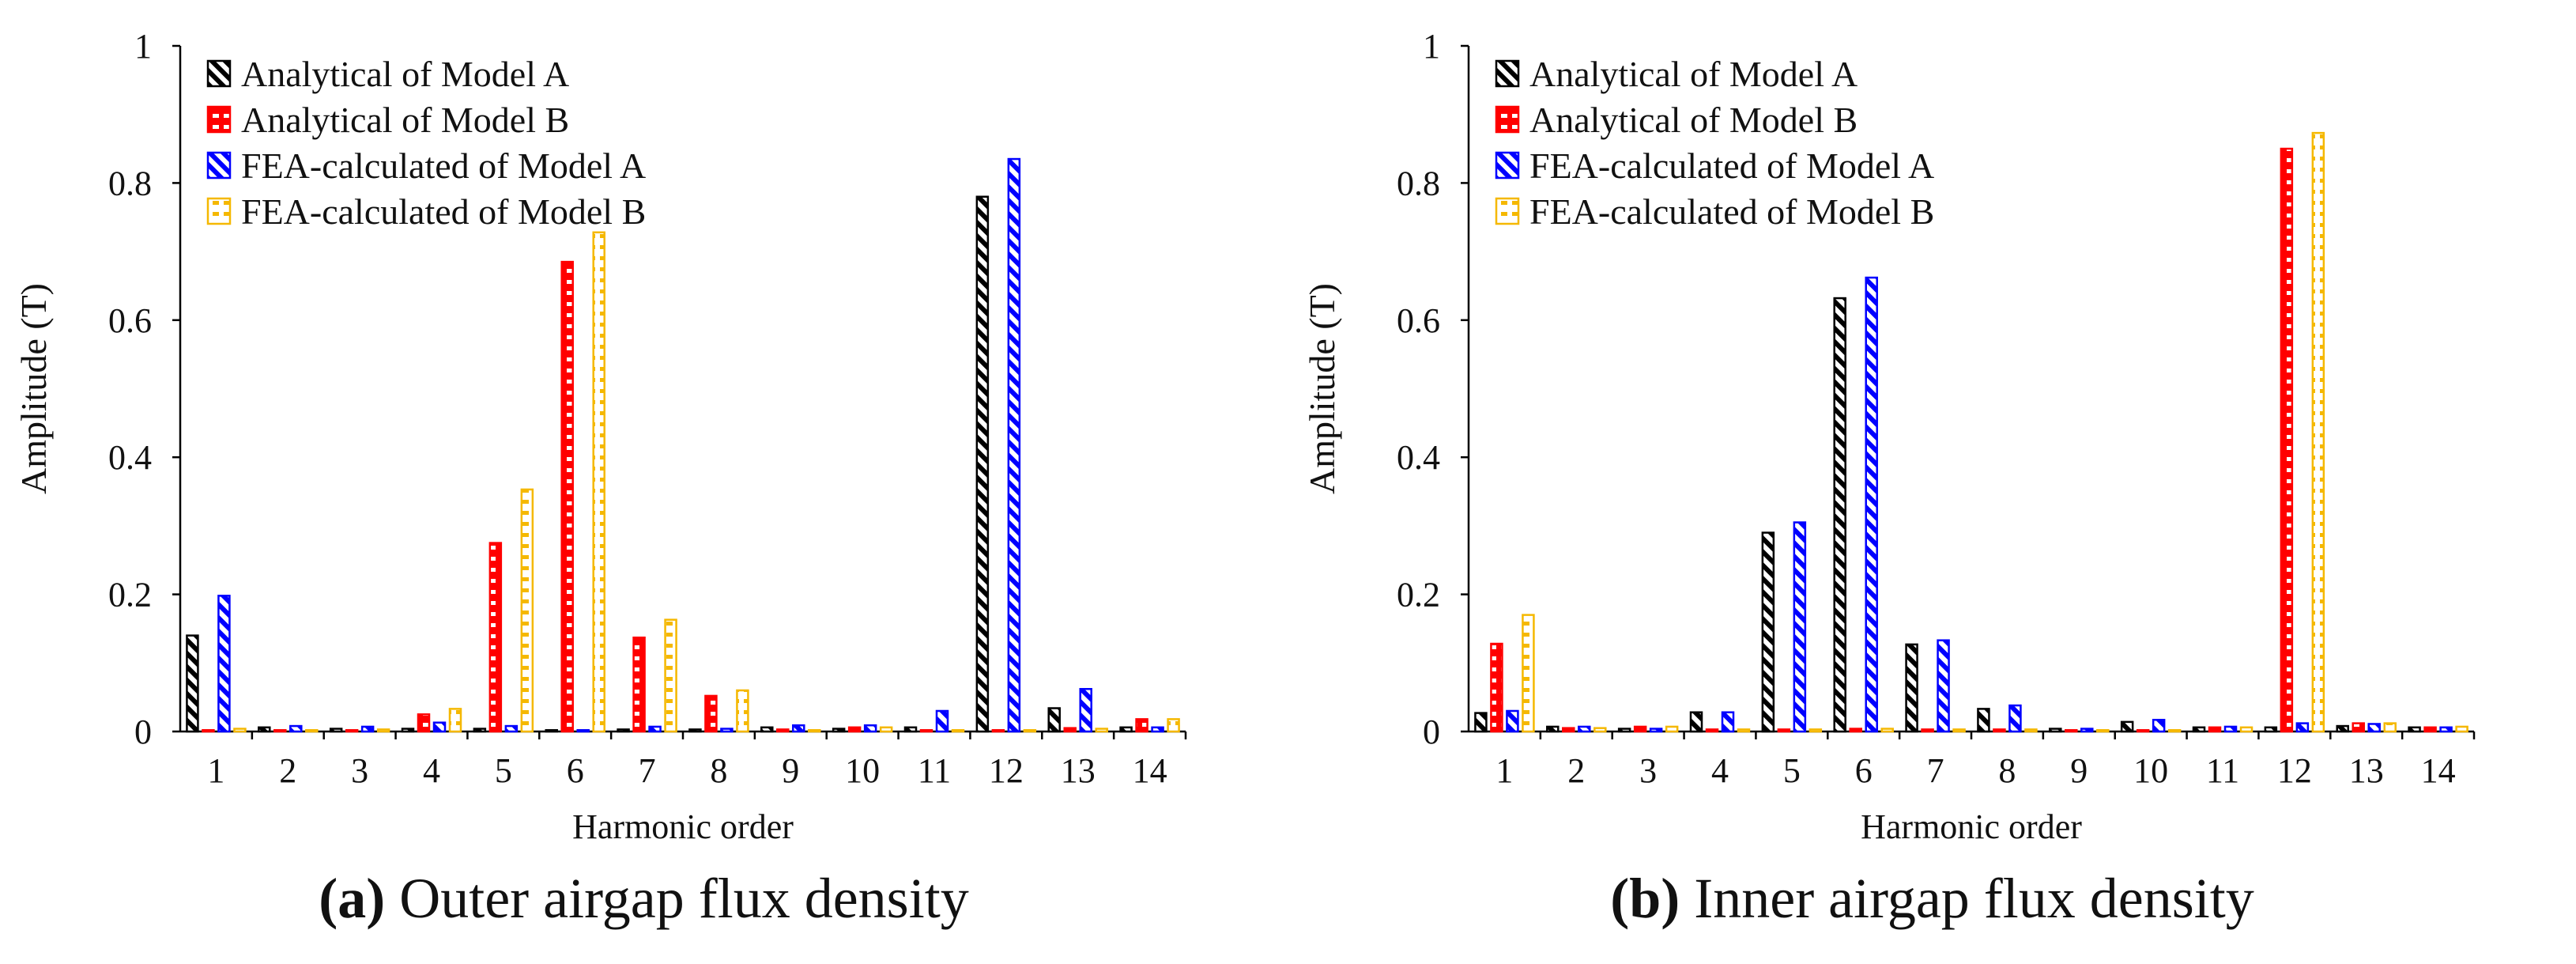 Image resolution: width=2576 pixels, height=964 pixels. What do you see at coordinates (1927, 730) in the screenshot?
I see `bar-2-h7` at bounding box center [1927, 730].